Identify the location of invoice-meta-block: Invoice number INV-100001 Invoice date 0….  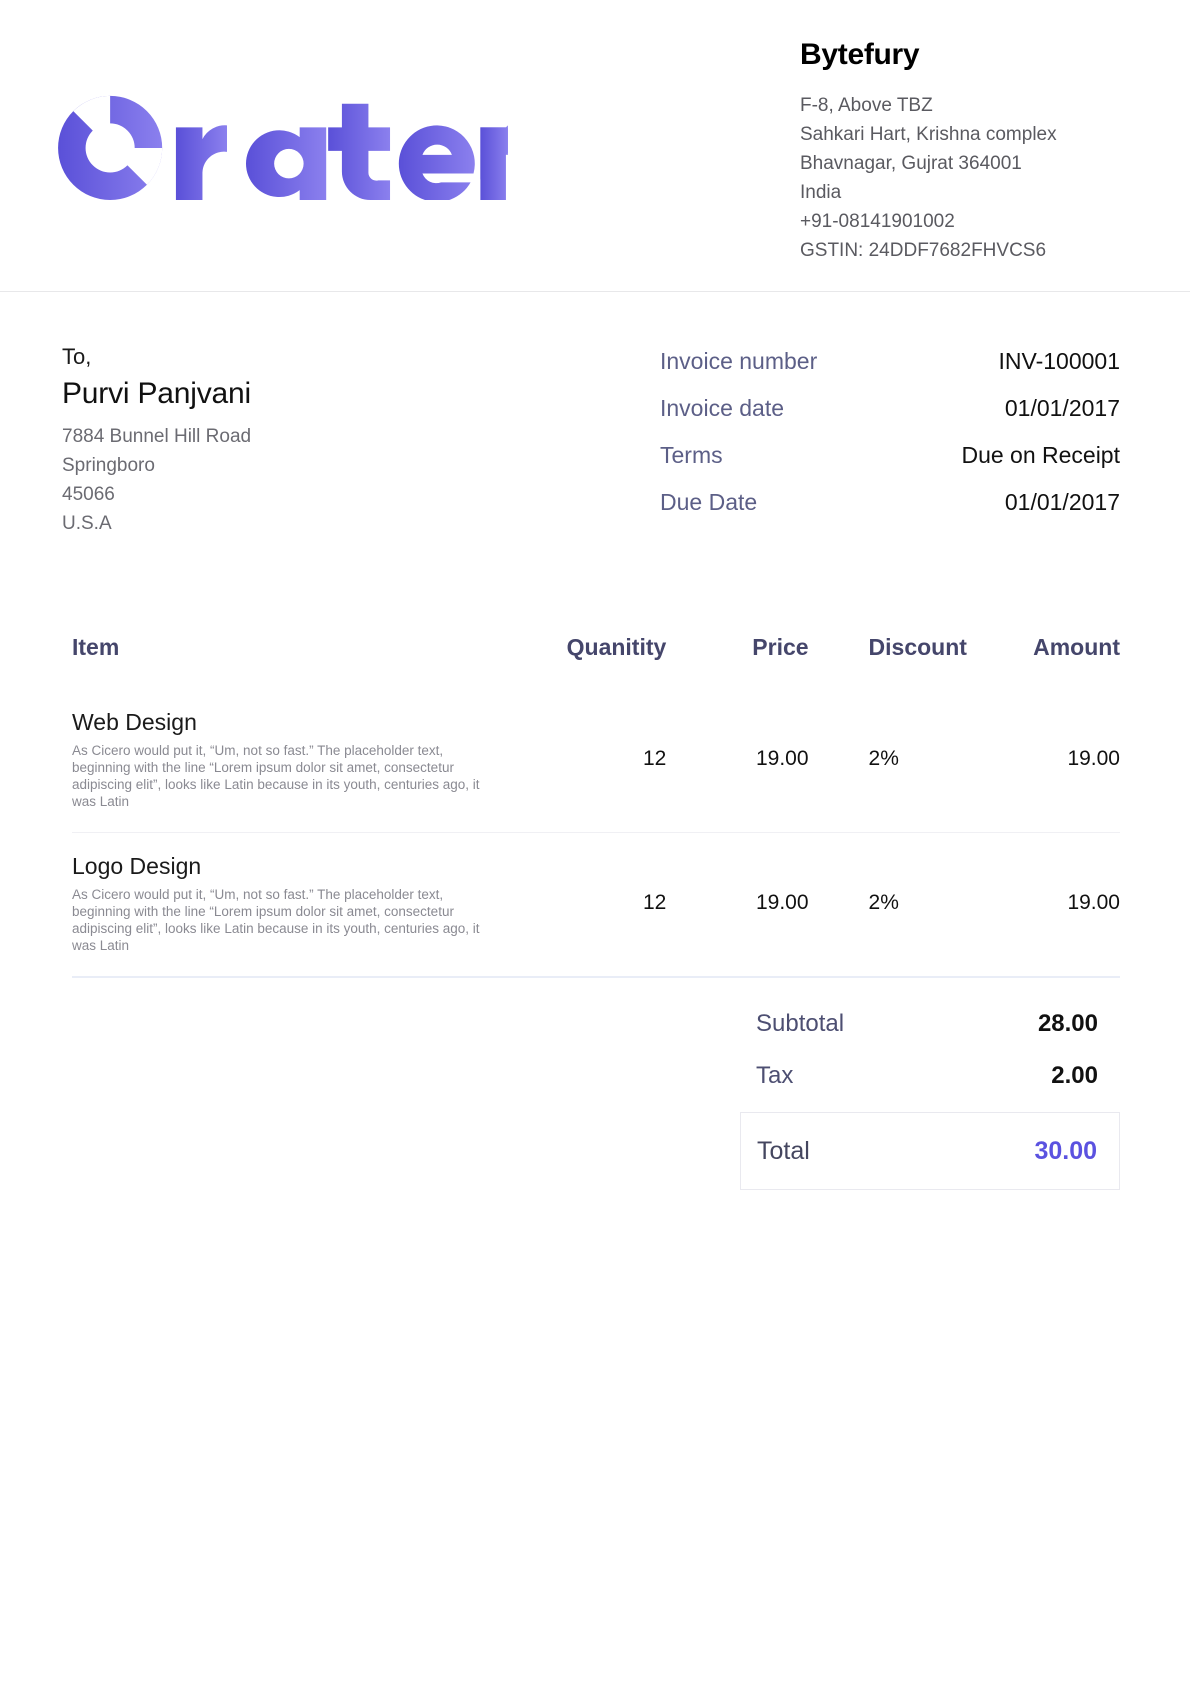
(890, 437).